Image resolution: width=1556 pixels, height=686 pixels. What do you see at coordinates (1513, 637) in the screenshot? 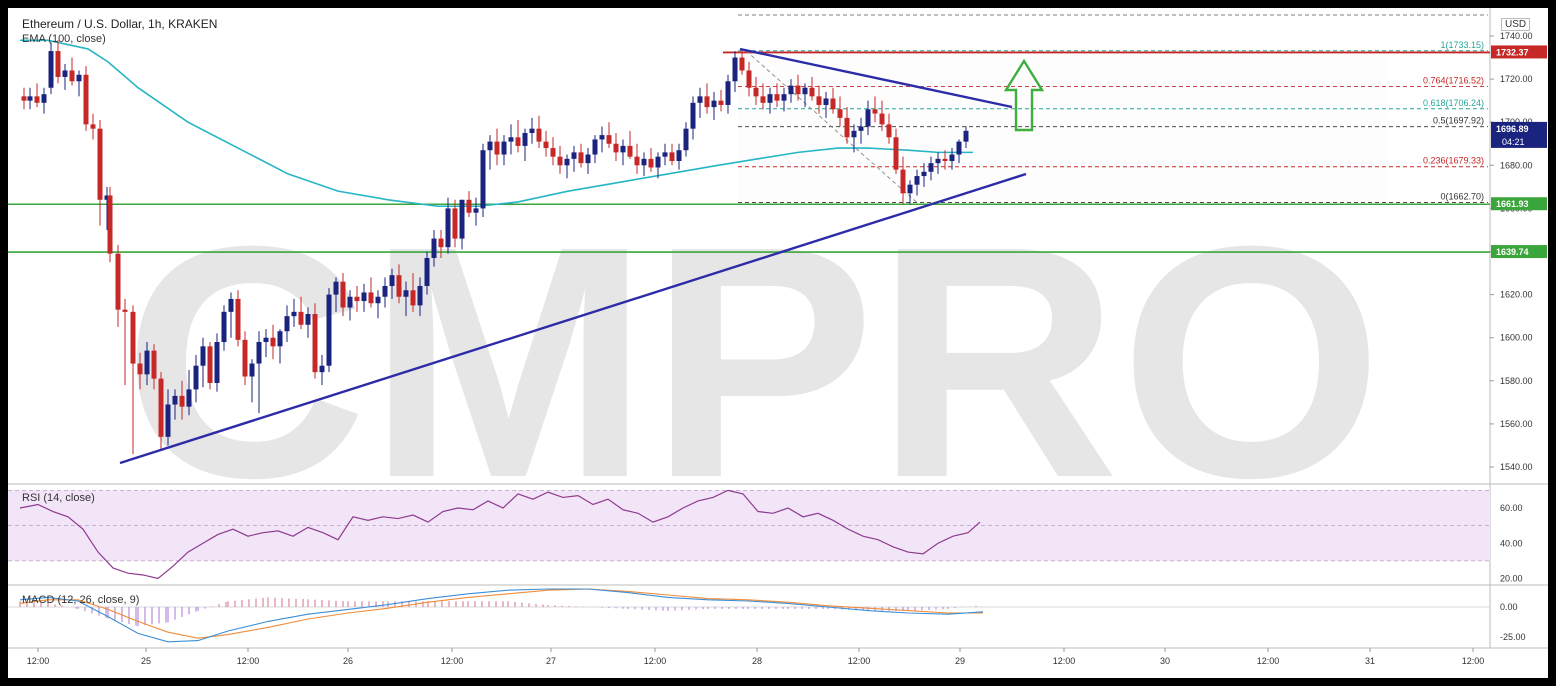
I see `macd-tick-label: -25.00` at bounding box center [1513, 637].